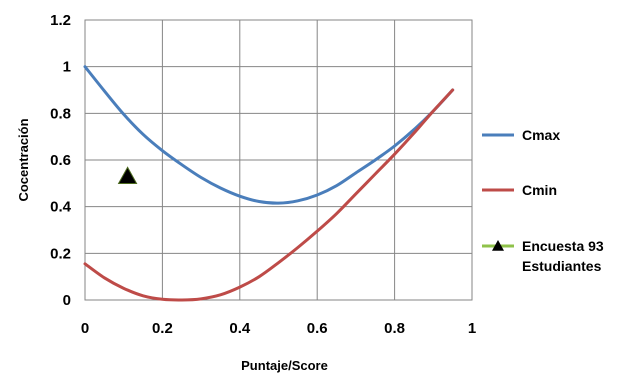 The image size is (630, 376). I want to click on legend-marker, so click(498, 245).